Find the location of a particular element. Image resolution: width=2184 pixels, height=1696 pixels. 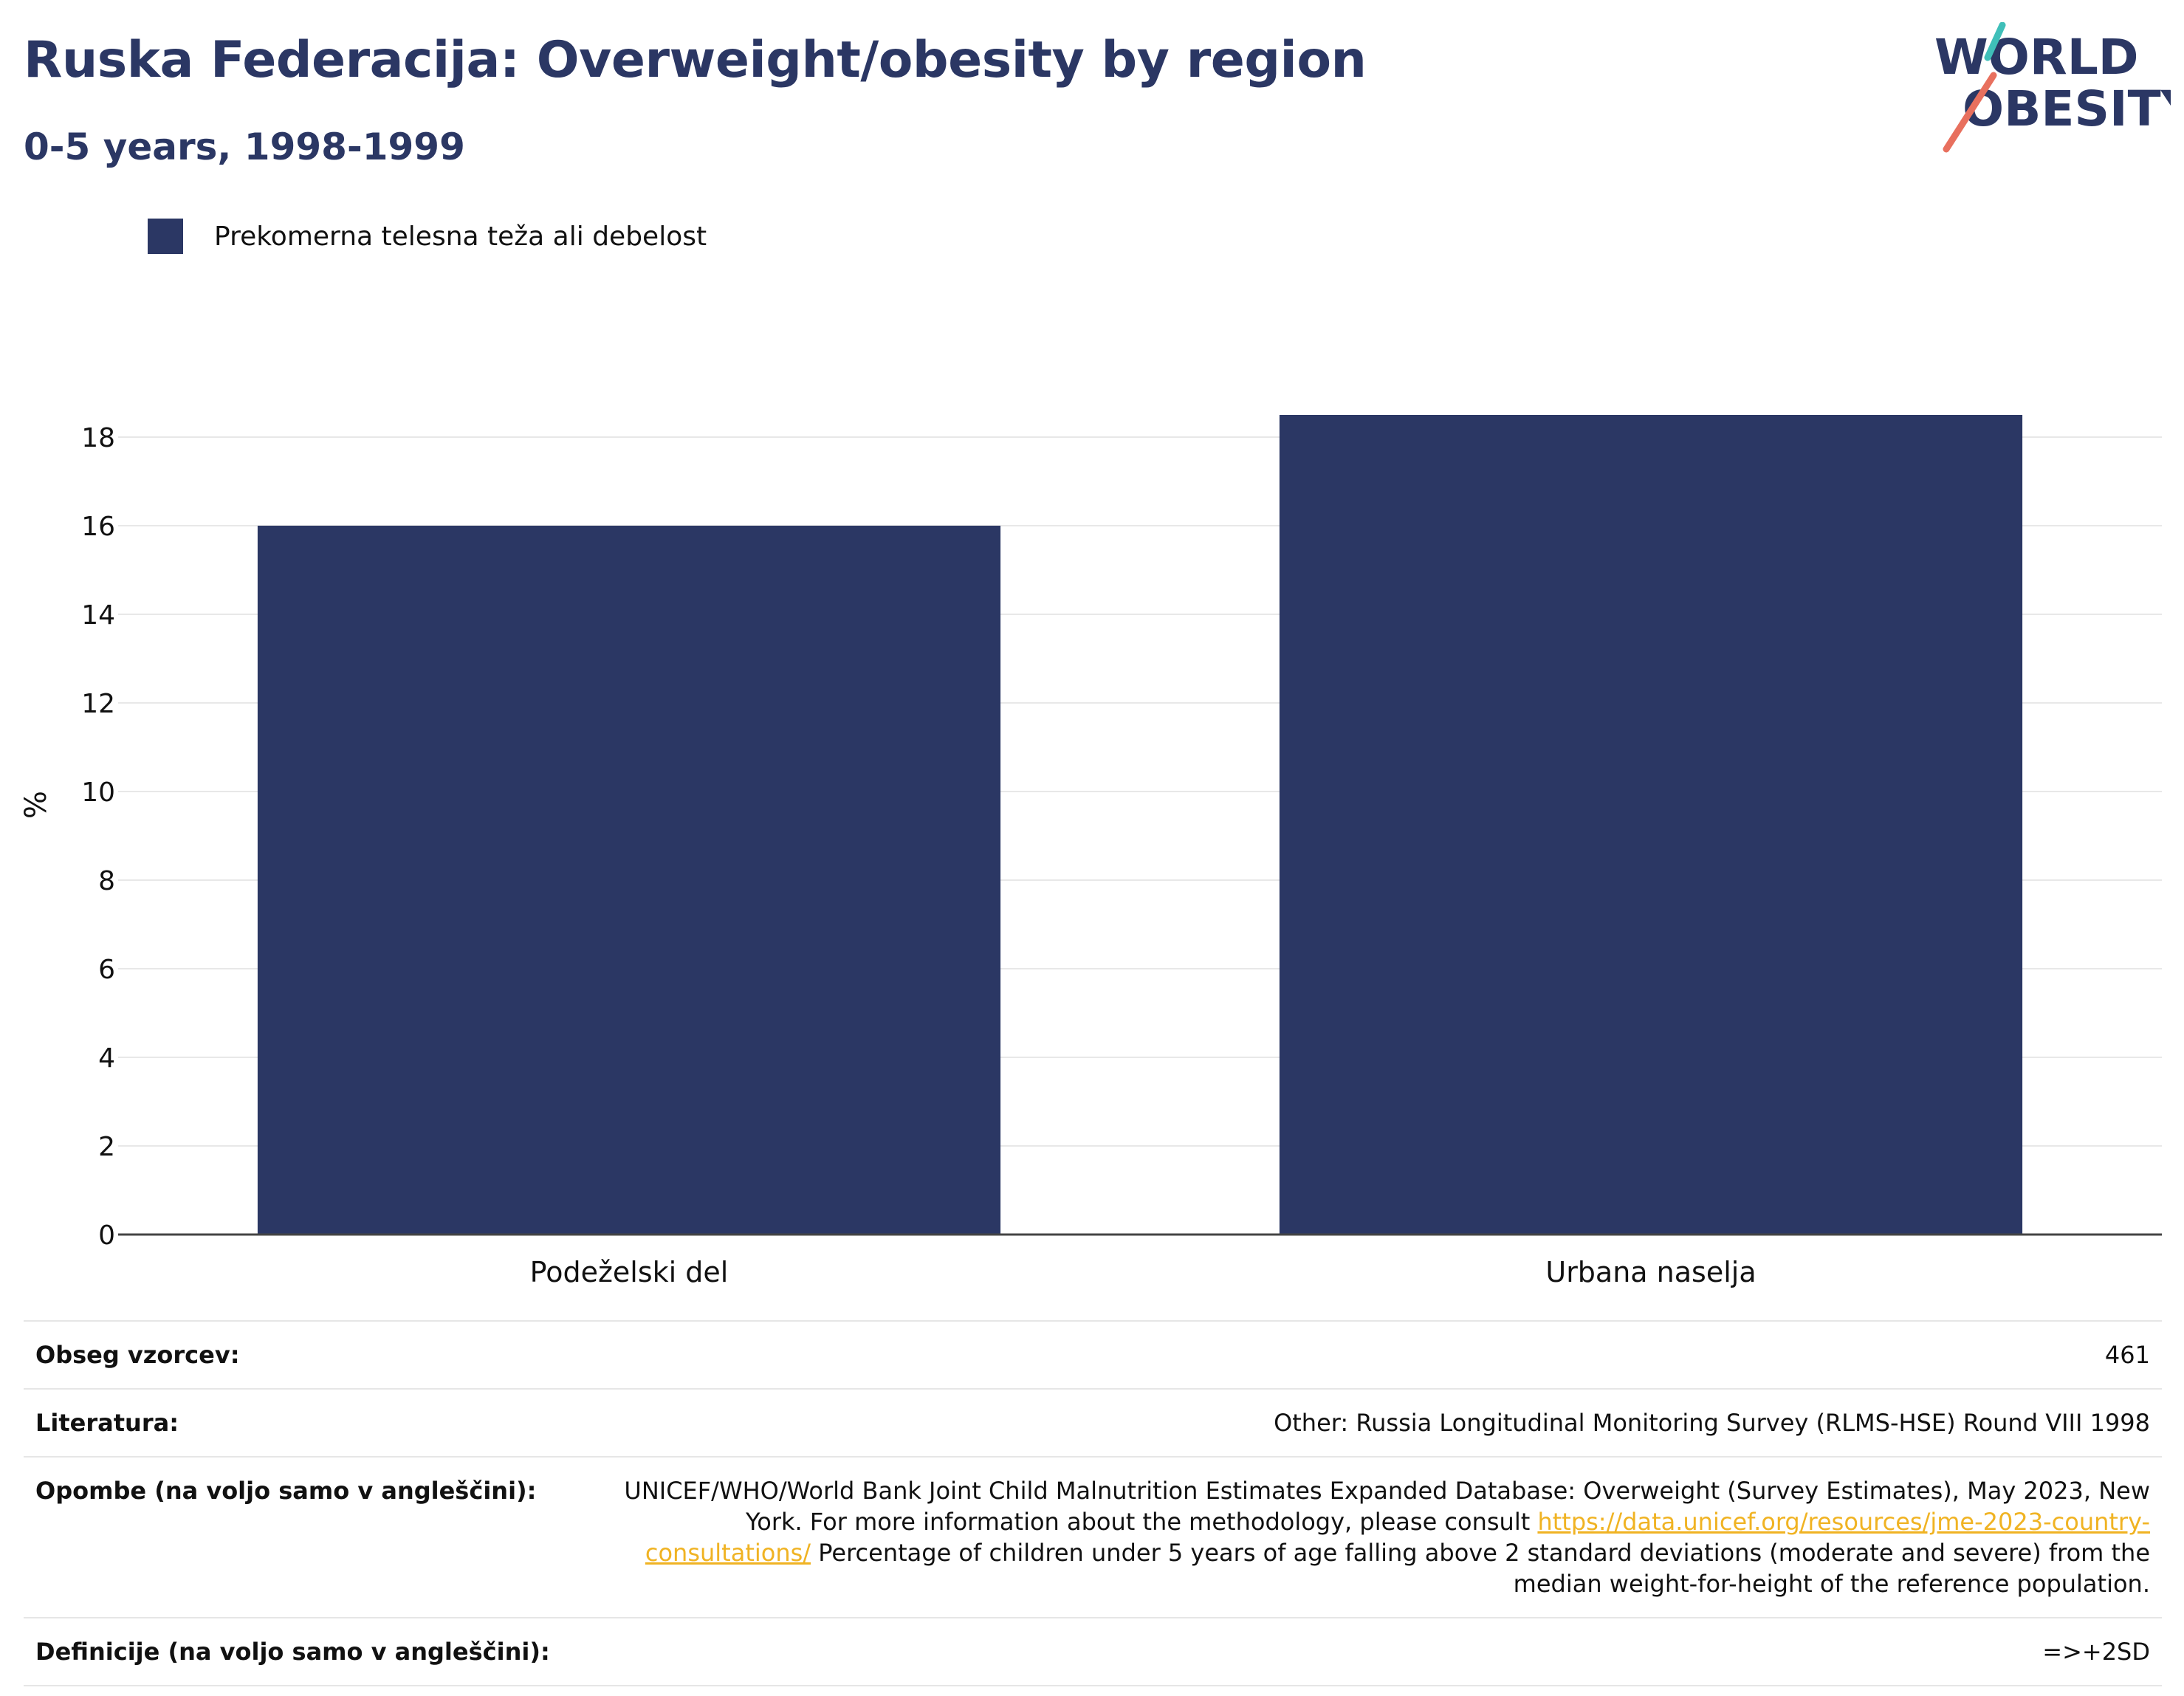

legend-swatch is located at coordinates (165, 237).